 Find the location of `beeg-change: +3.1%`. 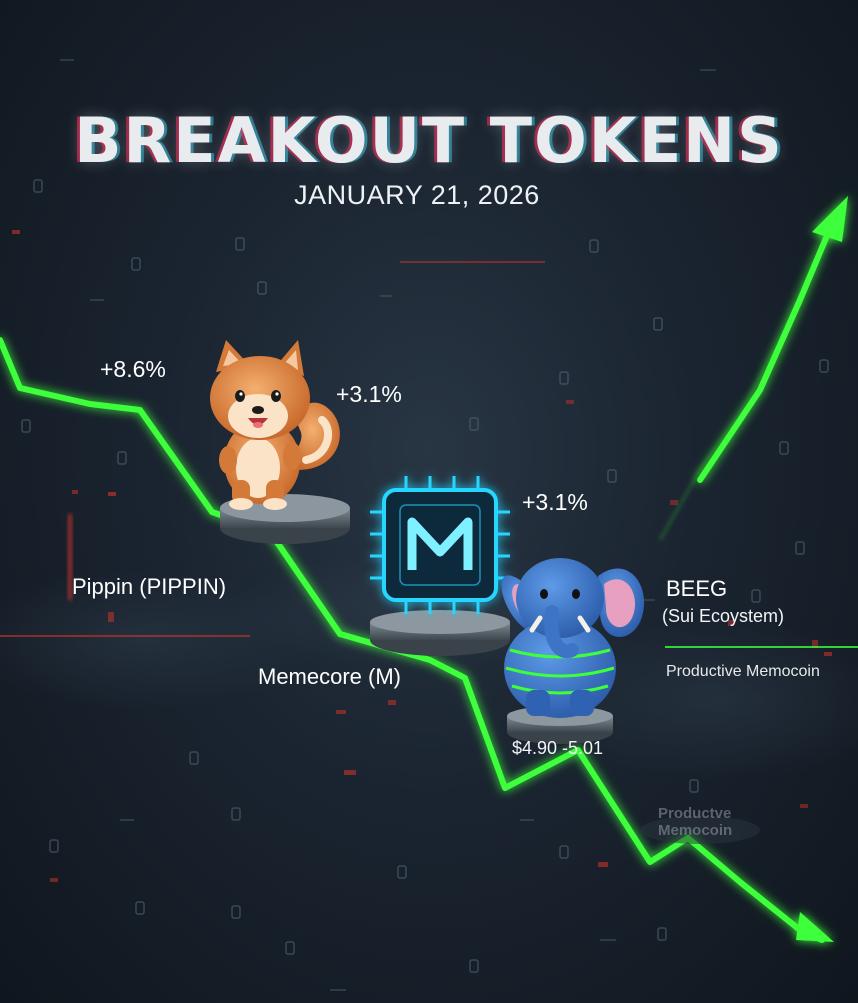

beeg-change: +3.1% is located at coordinates (555, 502).